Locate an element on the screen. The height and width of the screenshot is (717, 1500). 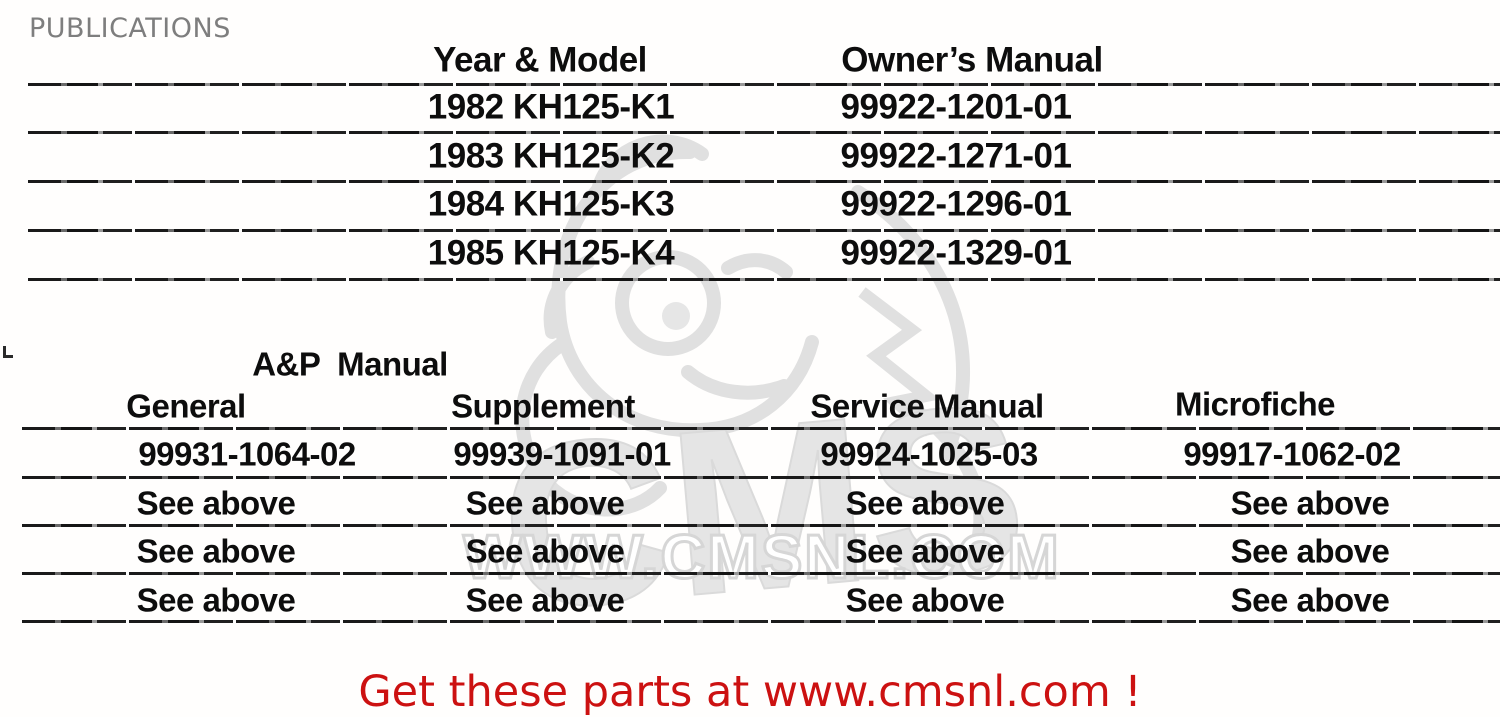
watermark-beak is located at coordinates (736, 382).